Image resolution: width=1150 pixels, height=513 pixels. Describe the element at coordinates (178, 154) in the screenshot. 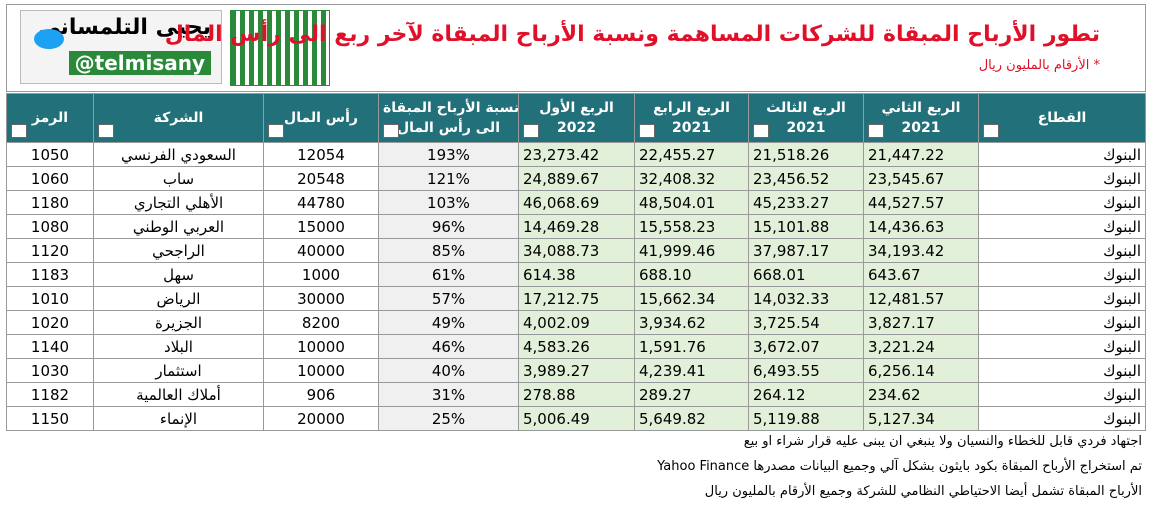

I see `table-cell: السعودي الفرنسي` at that location.